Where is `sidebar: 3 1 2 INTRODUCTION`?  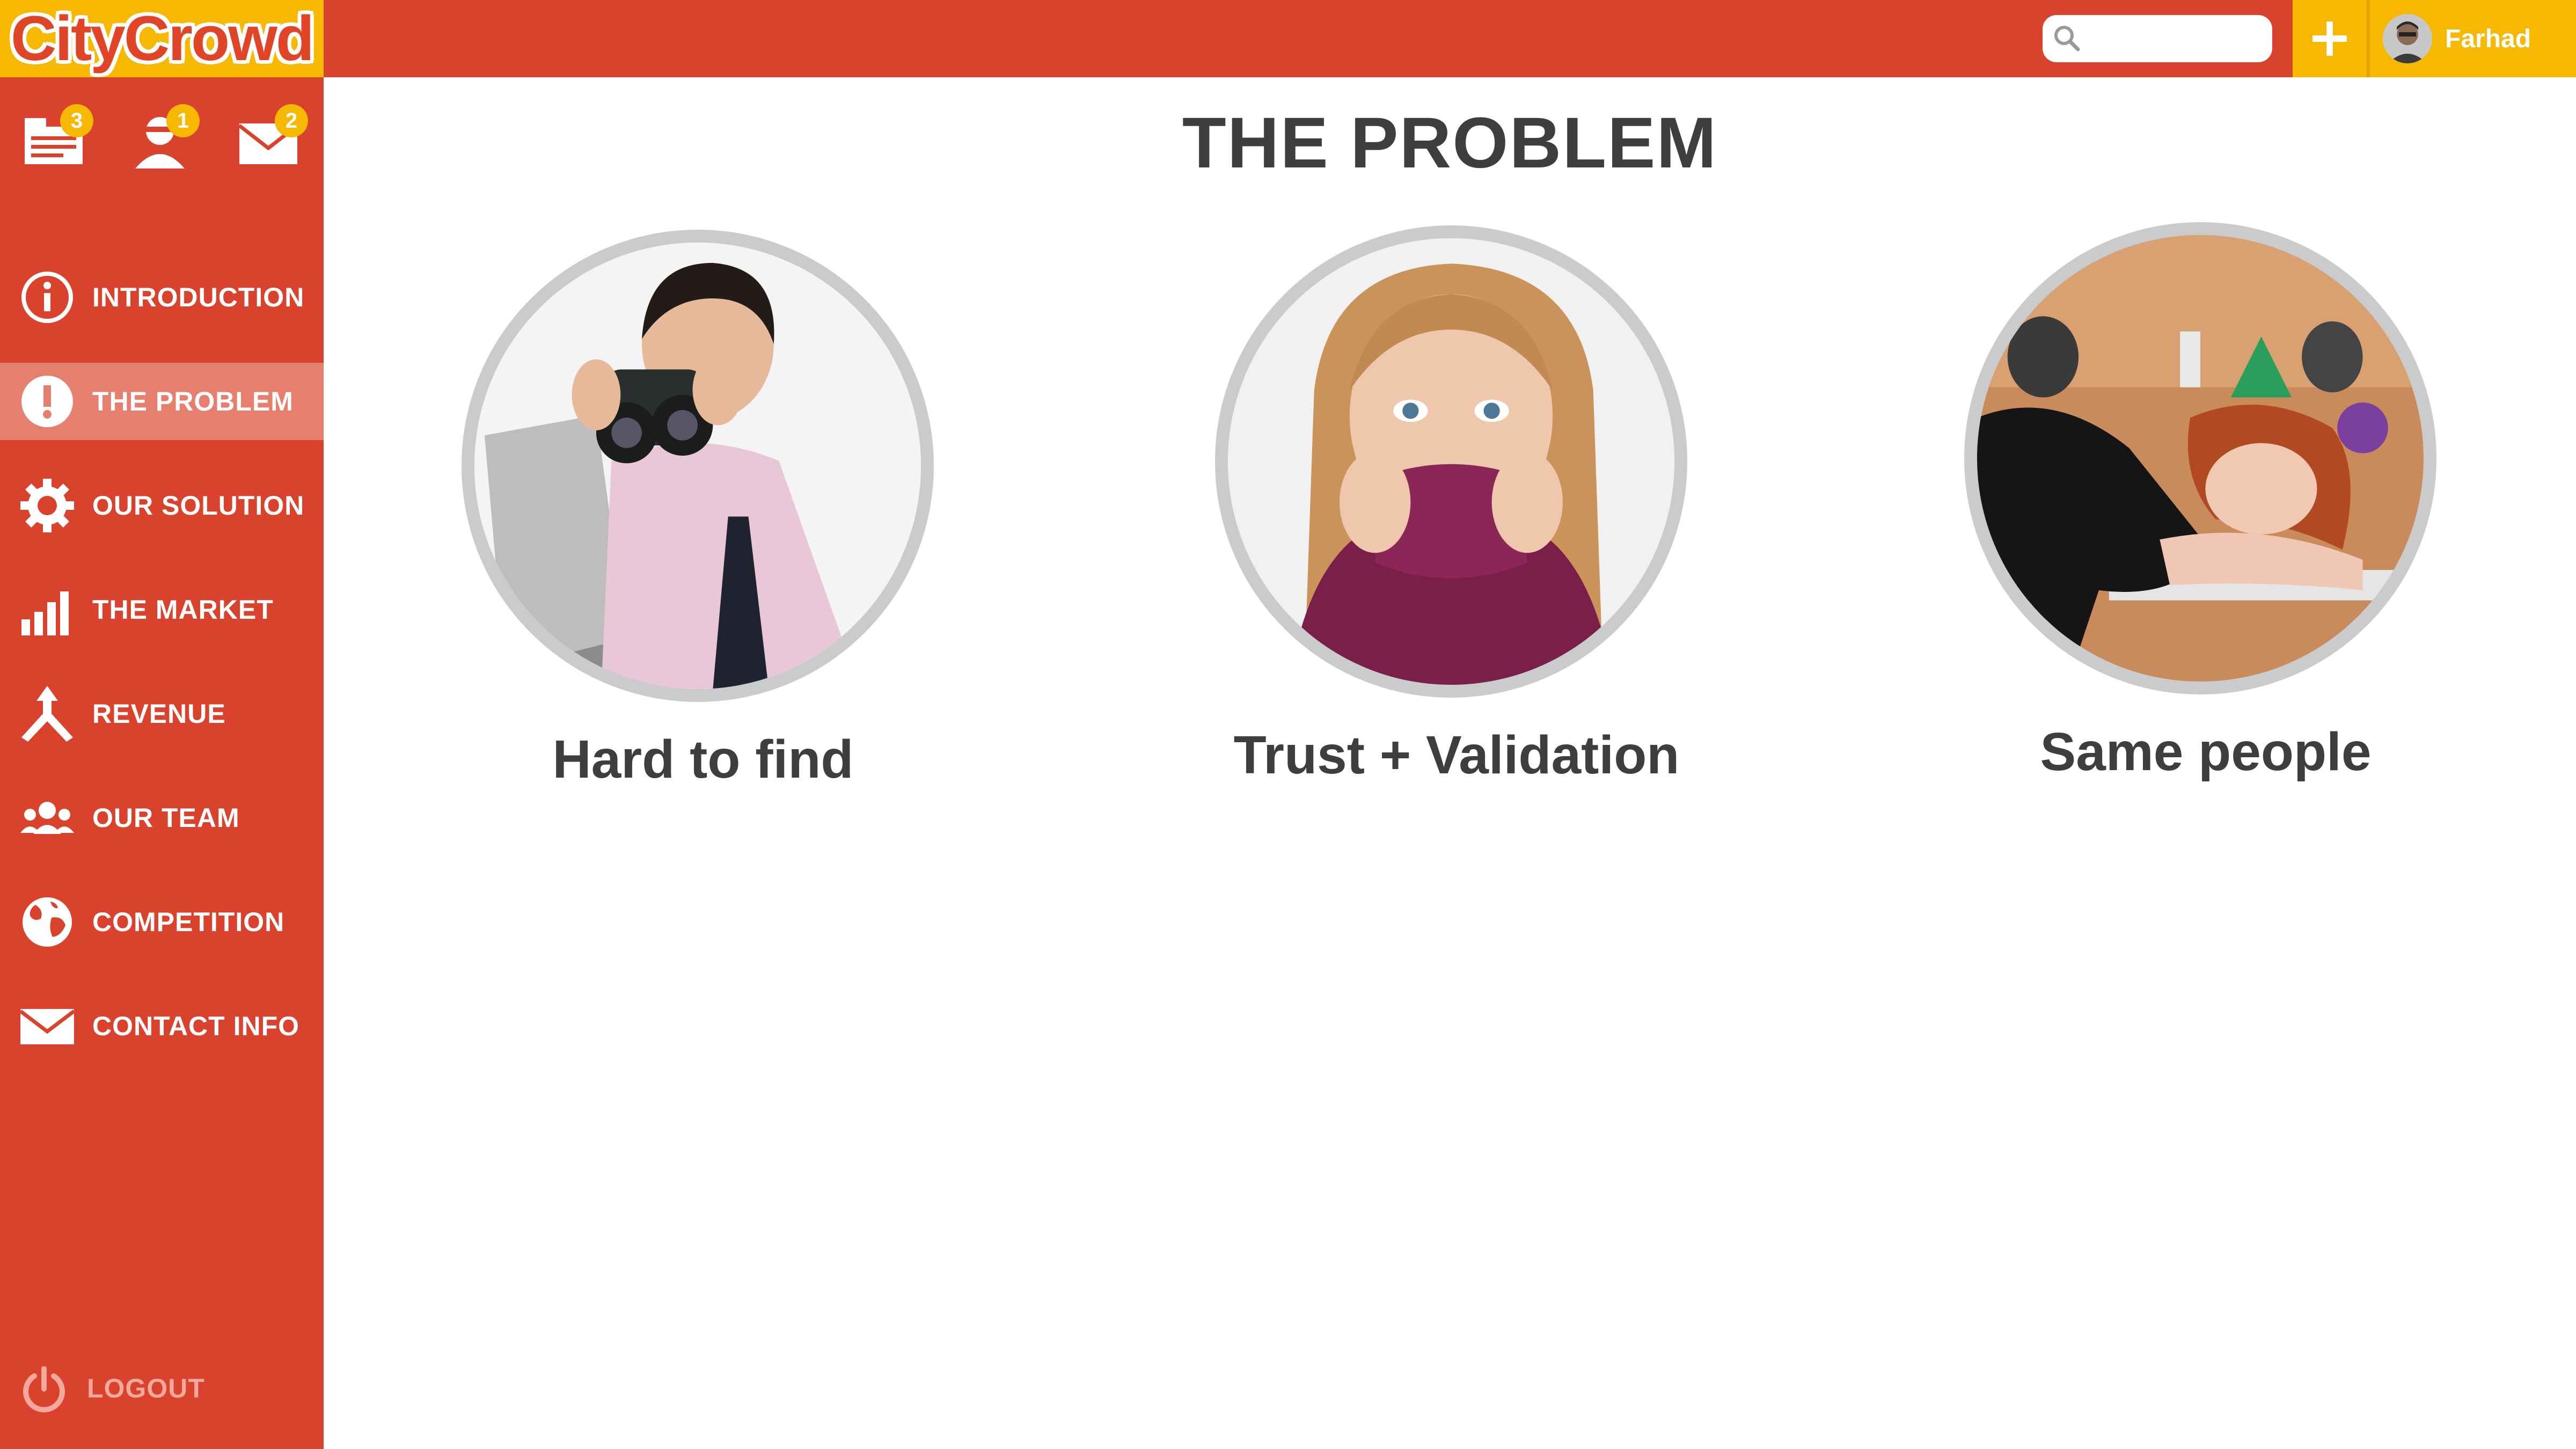
sidebar: 3 1 2 INTRODUCTION is located at coordinates (162, 763).